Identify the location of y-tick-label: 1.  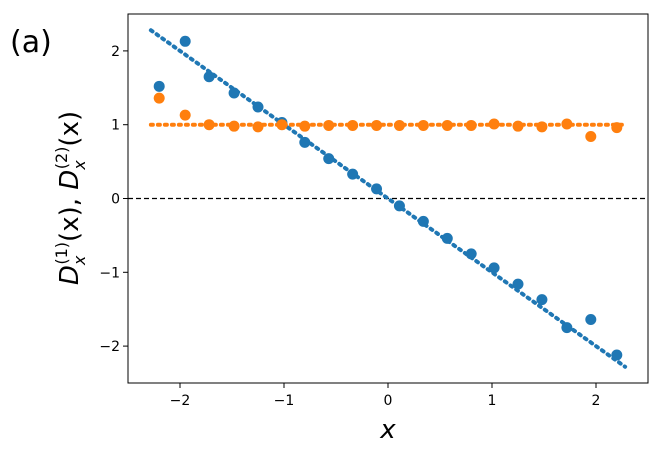
(115, 126).